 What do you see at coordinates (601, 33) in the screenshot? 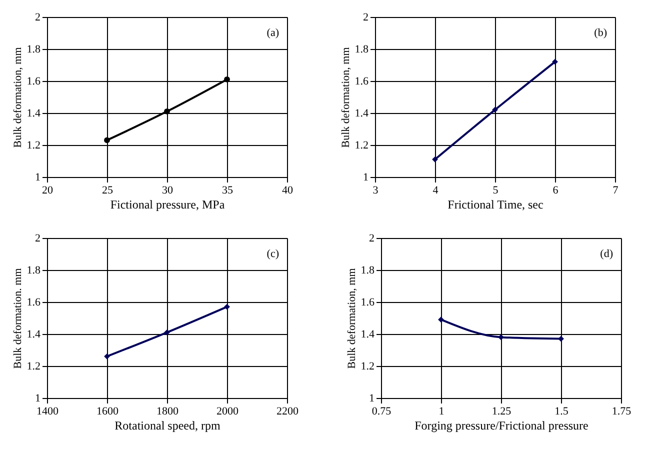
I see `annotation: (b)` at bounding box center [601, 33].